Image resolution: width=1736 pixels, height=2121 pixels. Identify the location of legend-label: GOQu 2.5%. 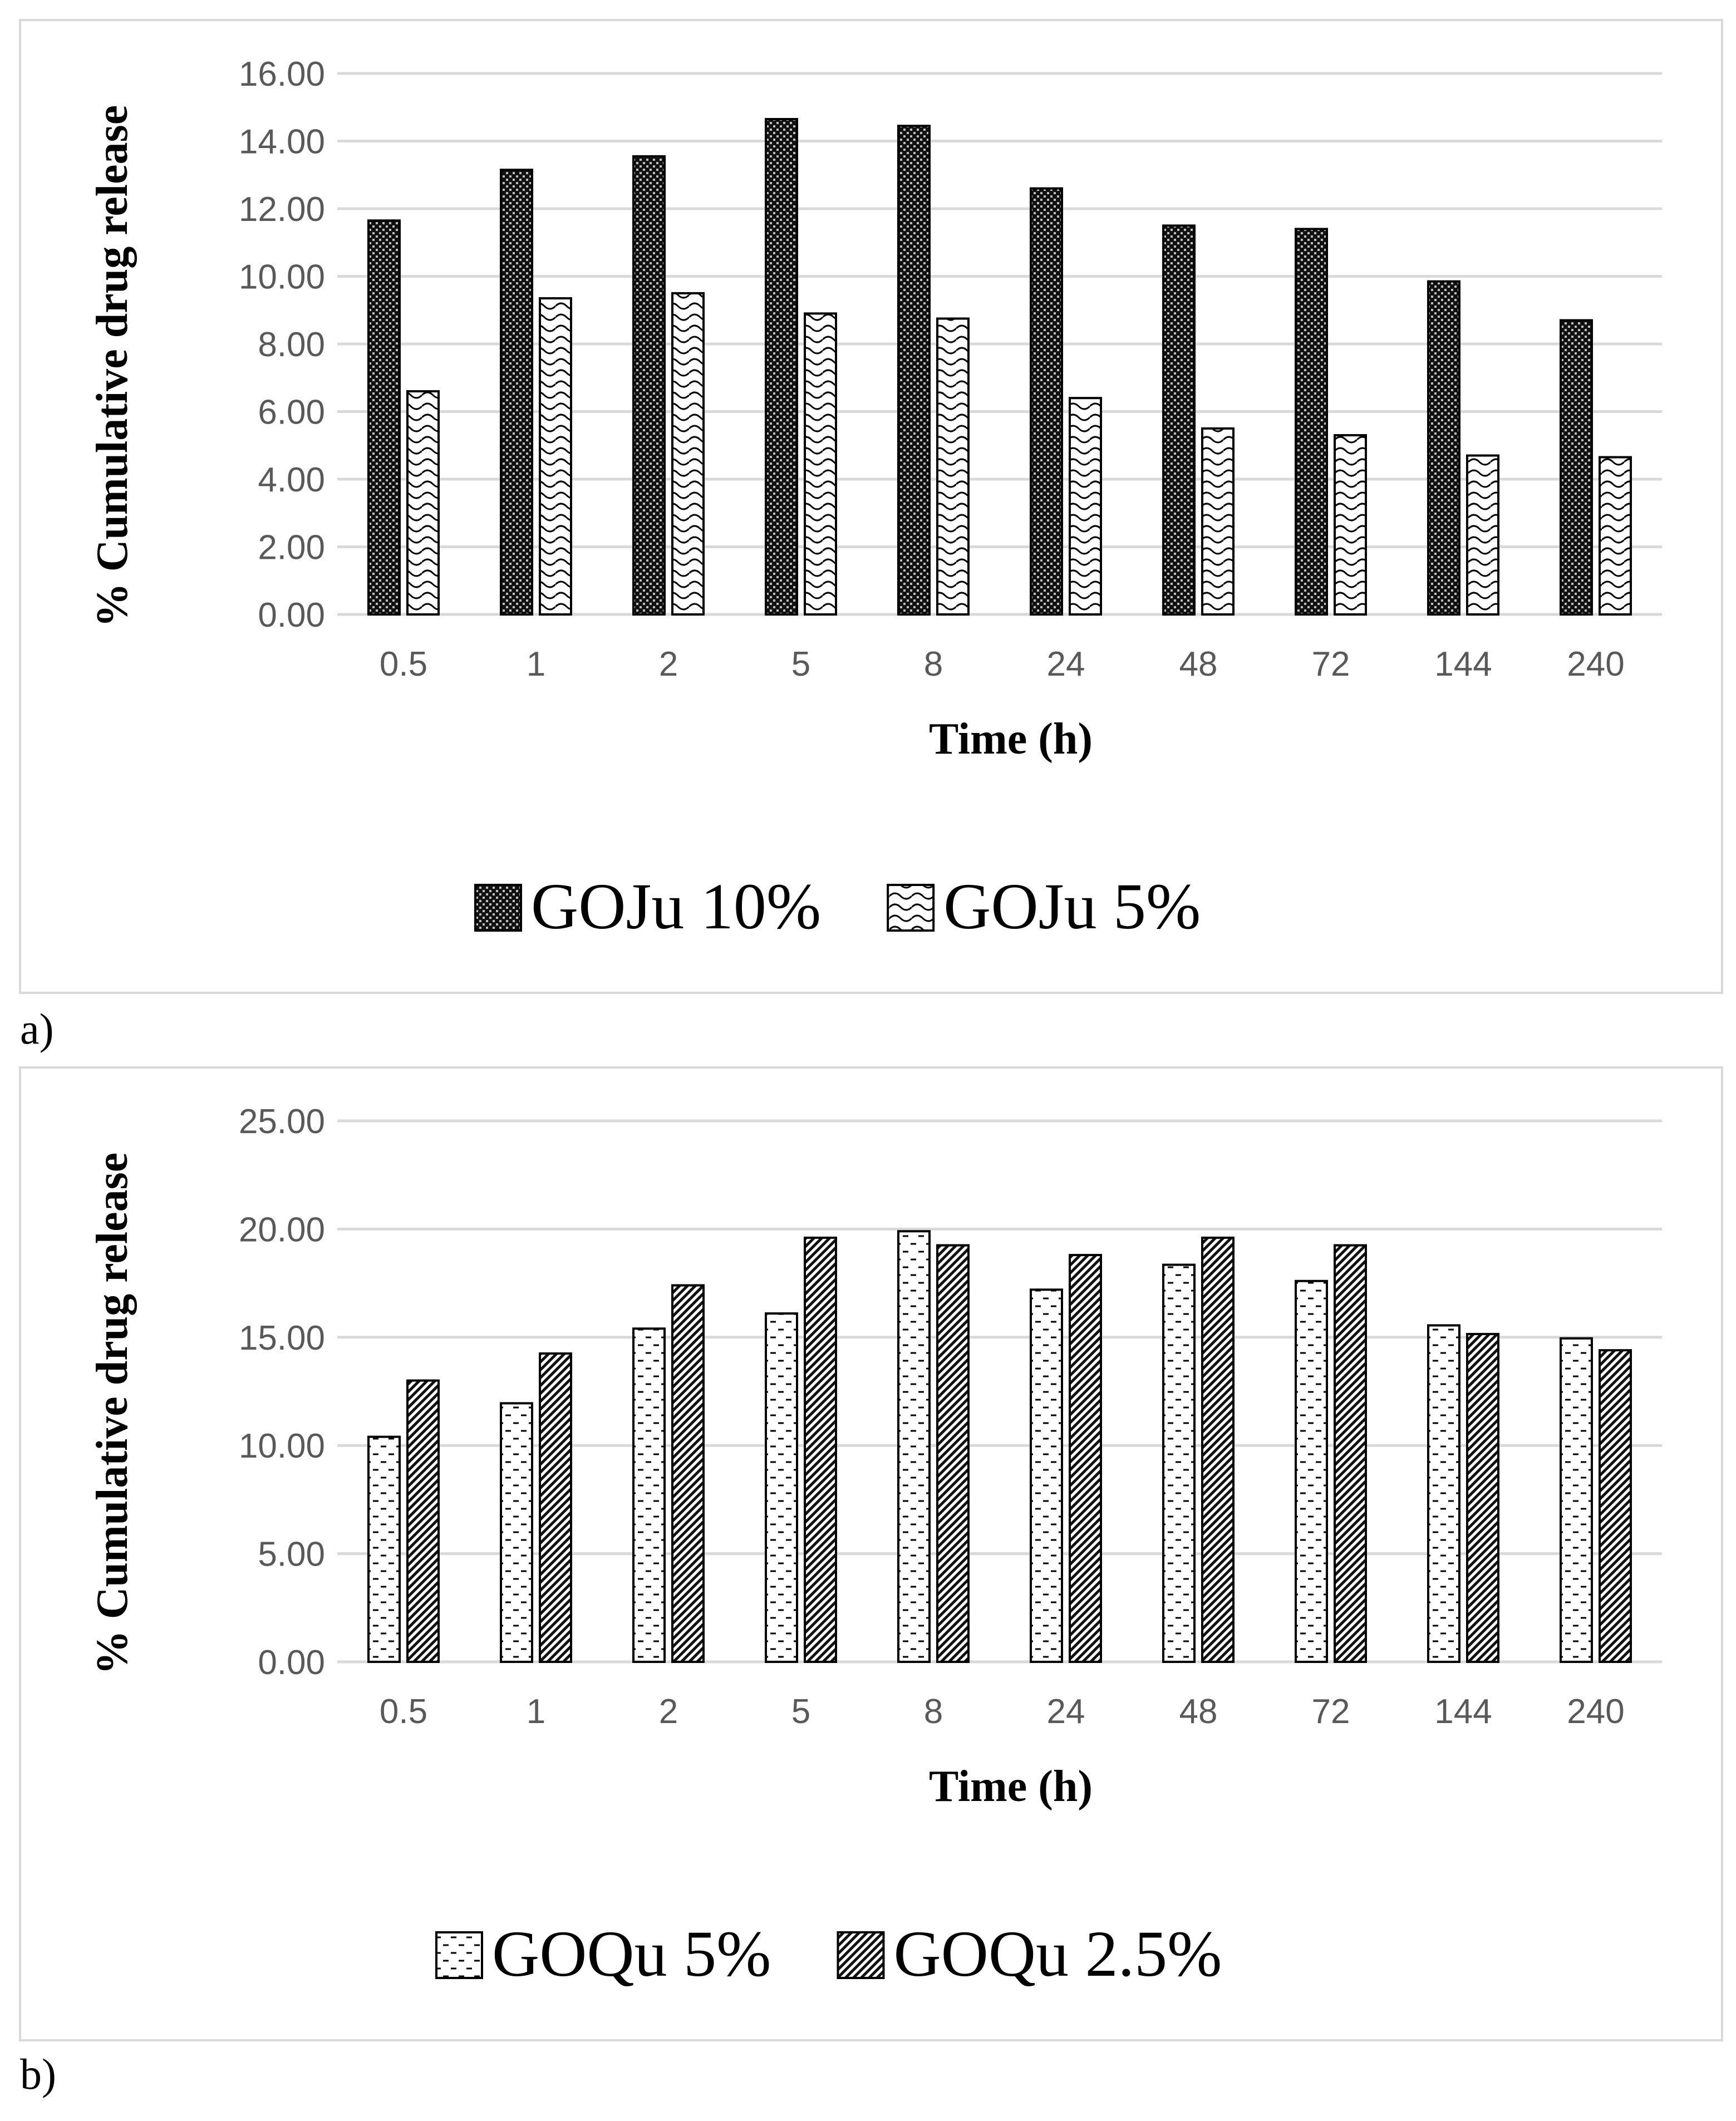
(1057, 1954).